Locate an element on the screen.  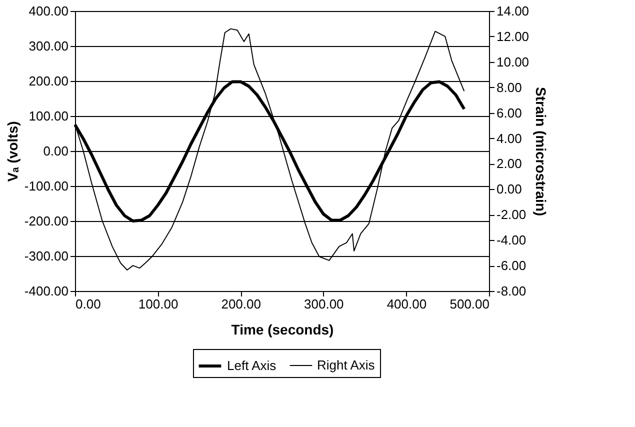
legend-label: Left Axis is located at coordinates (252, 365).